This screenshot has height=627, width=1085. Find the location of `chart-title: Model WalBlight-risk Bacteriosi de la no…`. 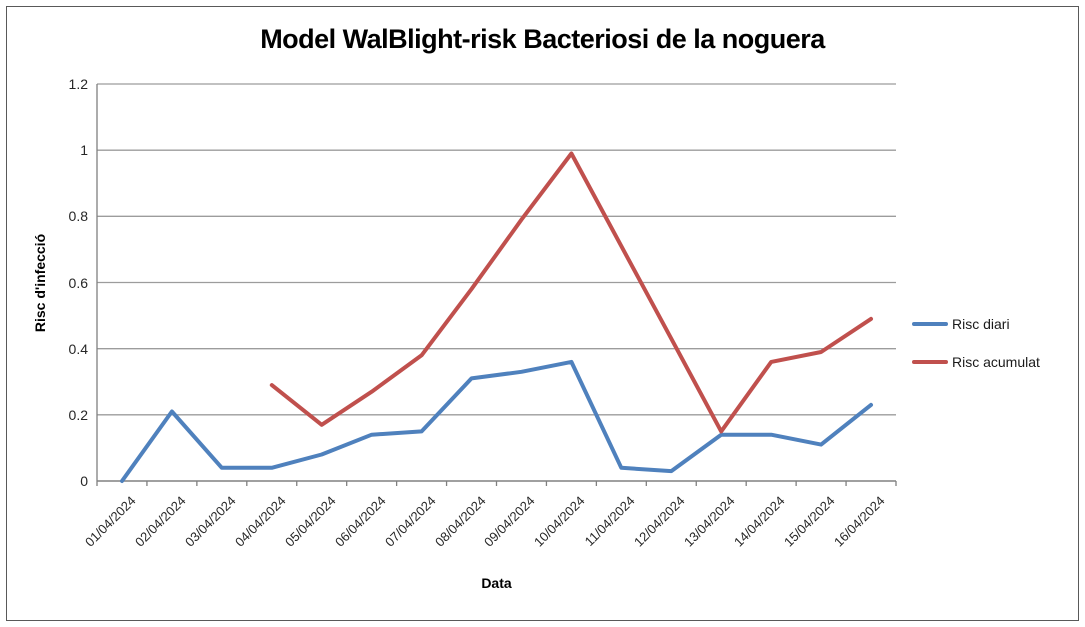

chart-title: Model WalBlight-risk Bacteriosi de la no… is located at coordinates (542, 39).